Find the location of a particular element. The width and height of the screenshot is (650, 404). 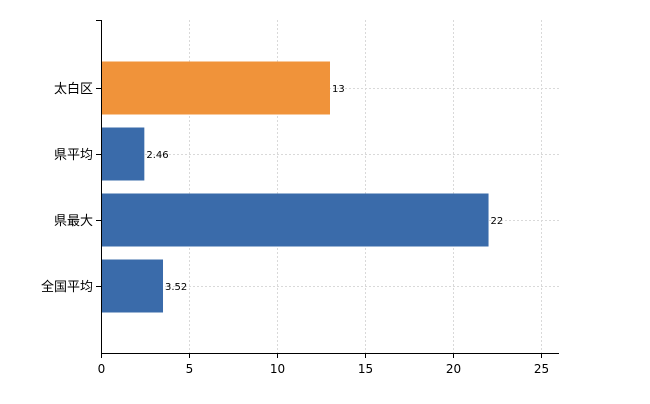

data-label: 3.52 is located at coordinates (176, 287).